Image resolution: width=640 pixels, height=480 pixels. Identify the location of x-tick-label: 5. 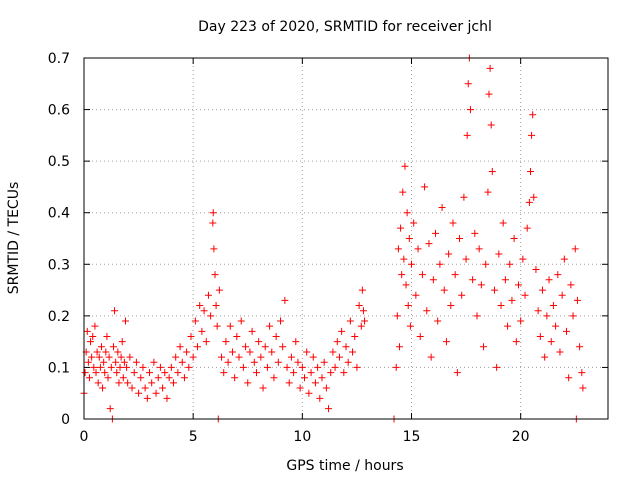
(193, 437).